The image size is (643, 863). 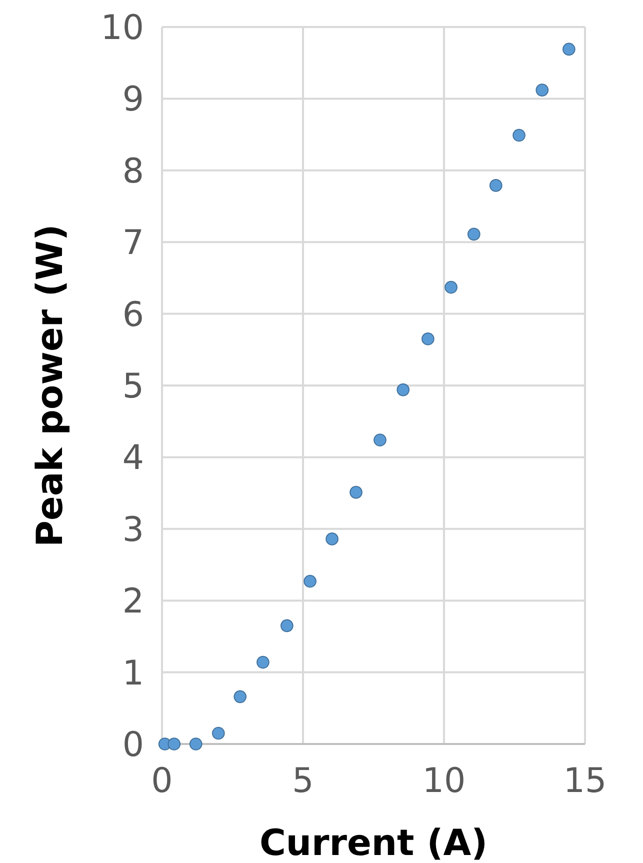 What do you see at coordinates (133, 458) in the screenshot?
I see `y-tick-label: 4` at bounding box center [133, 458].